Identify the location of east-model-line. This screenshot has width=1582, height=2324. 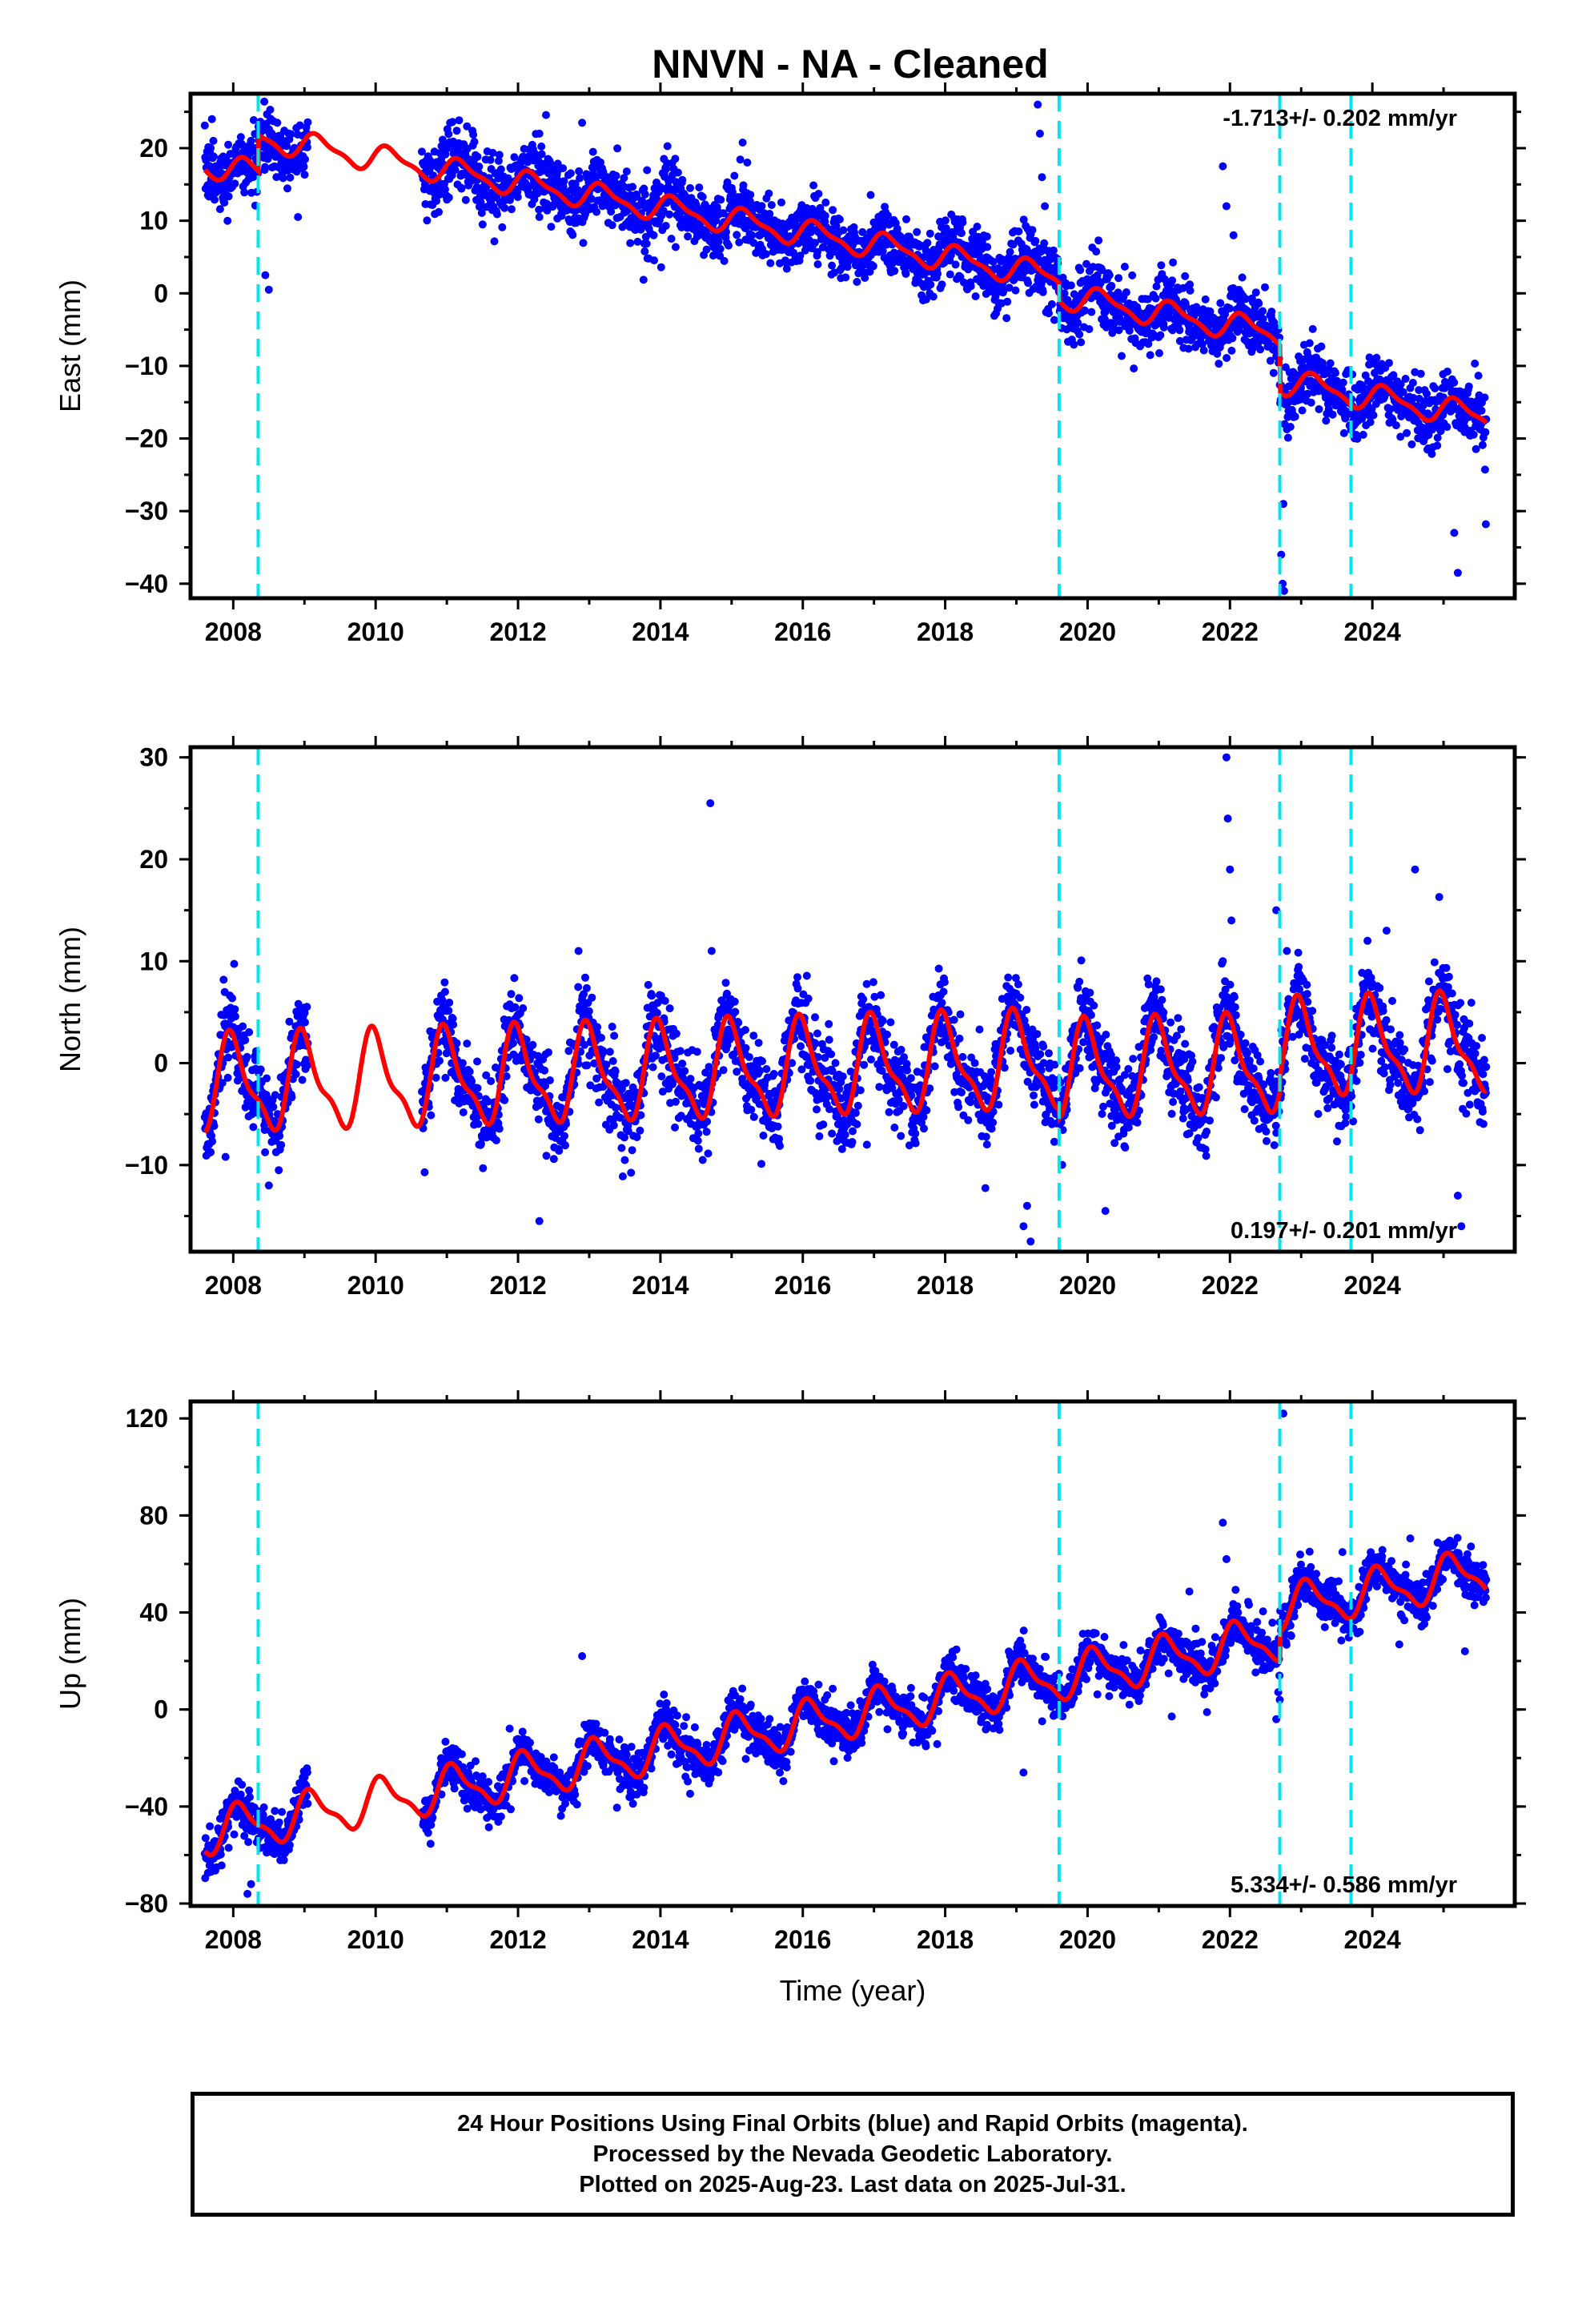
(846, 277).